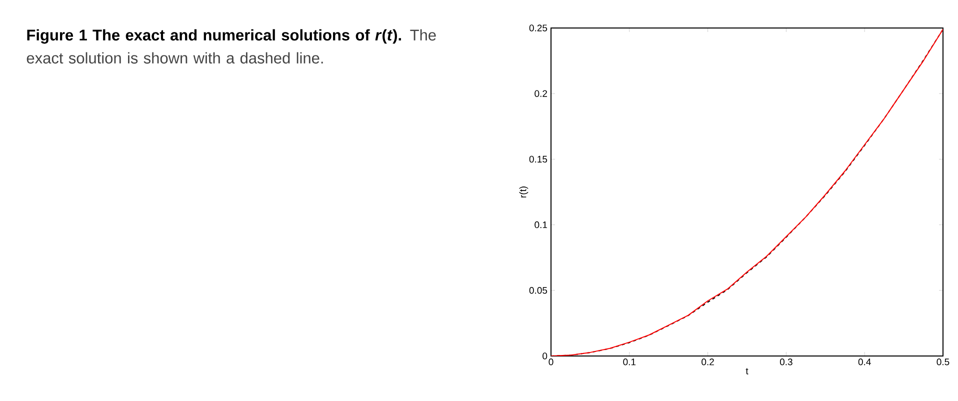  I want to click on x-tick-label: 0.2, so click(708, 362).